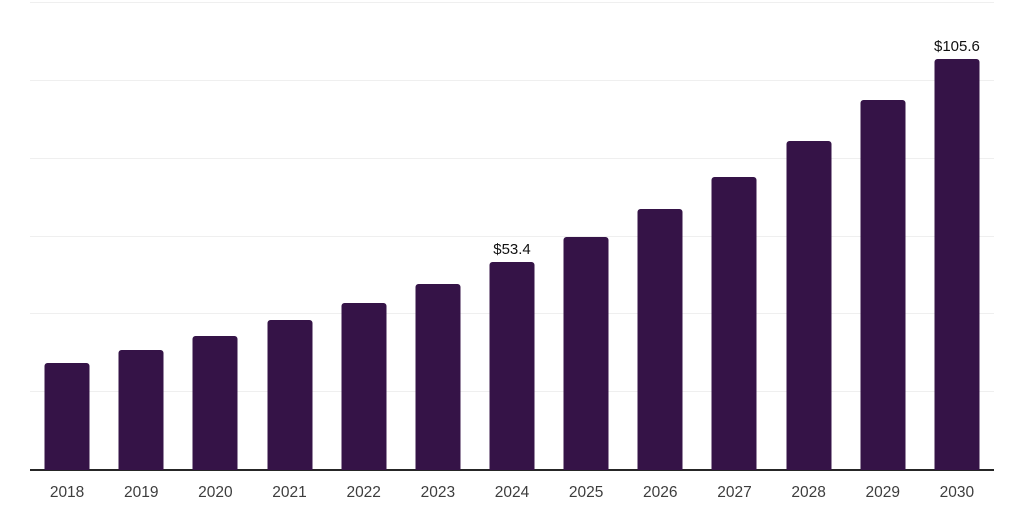  I want to click on bar-value-label: $105.6, so click(956, 47).